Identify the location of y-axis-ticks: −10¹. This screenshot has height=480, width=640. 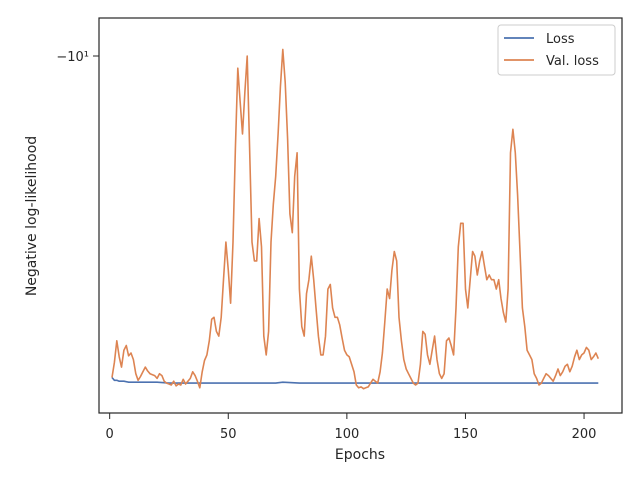
(77, 57).